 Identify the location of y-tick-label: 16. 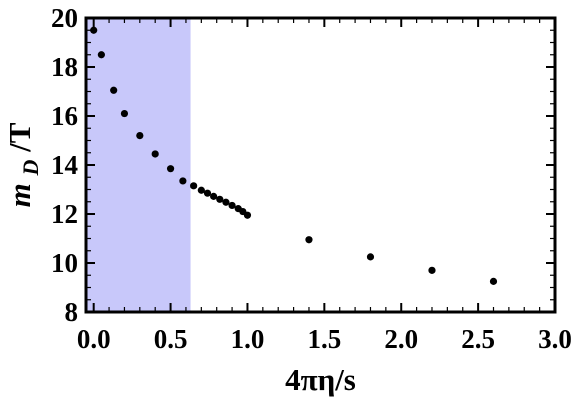
(64, 116).